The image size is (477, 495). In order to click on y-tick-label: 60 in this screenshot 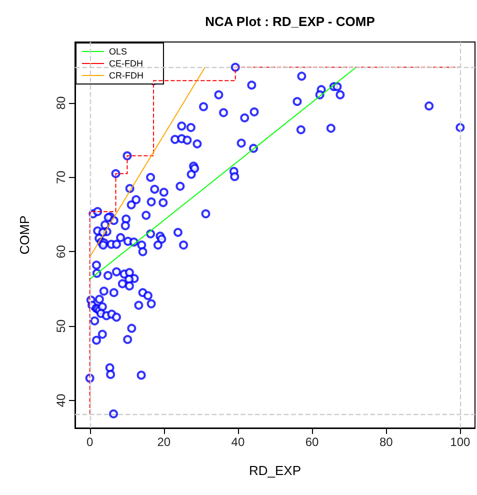, I will do `click(61, 251)`.